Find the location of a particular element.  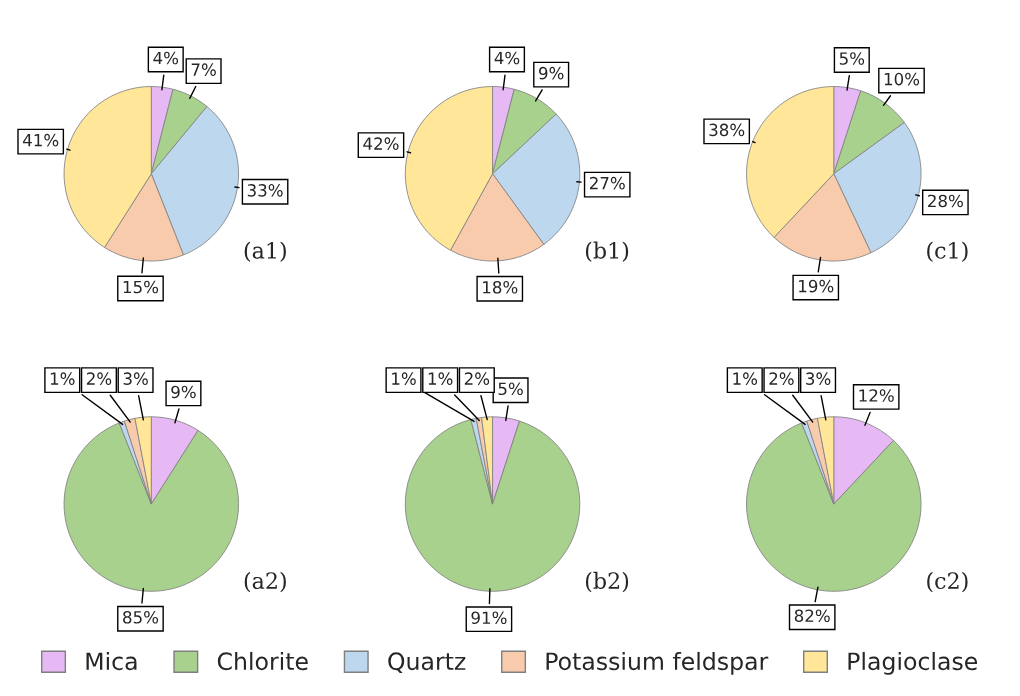

data-label: 27% is located at coordinates (607, 183).